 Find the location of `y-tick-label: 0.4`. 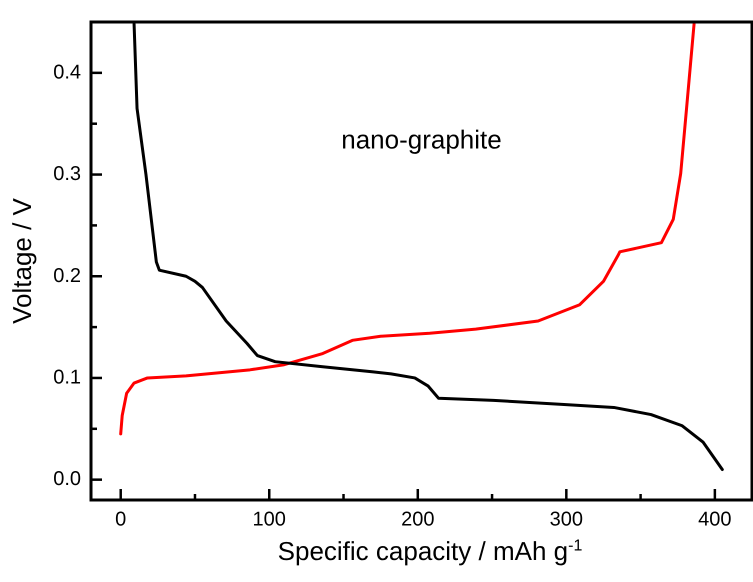

y-tick-label: 0.4 is located at coordinates (67, 72).